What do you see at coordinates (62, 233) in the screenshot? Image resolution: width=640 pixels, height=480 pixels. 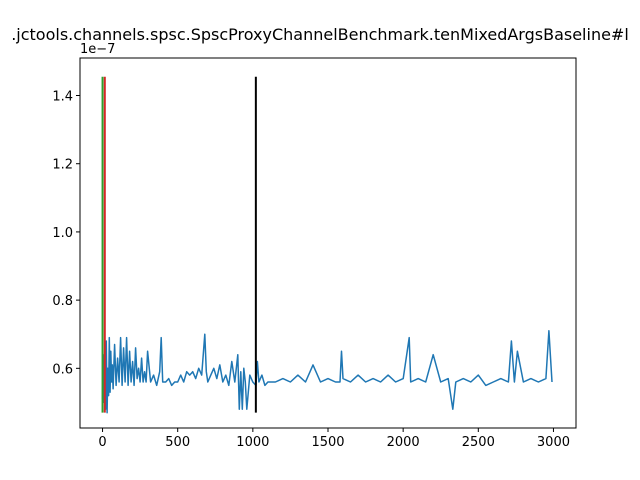 I see `y-tick-label: 1.0` at bounding box center [62, 233].